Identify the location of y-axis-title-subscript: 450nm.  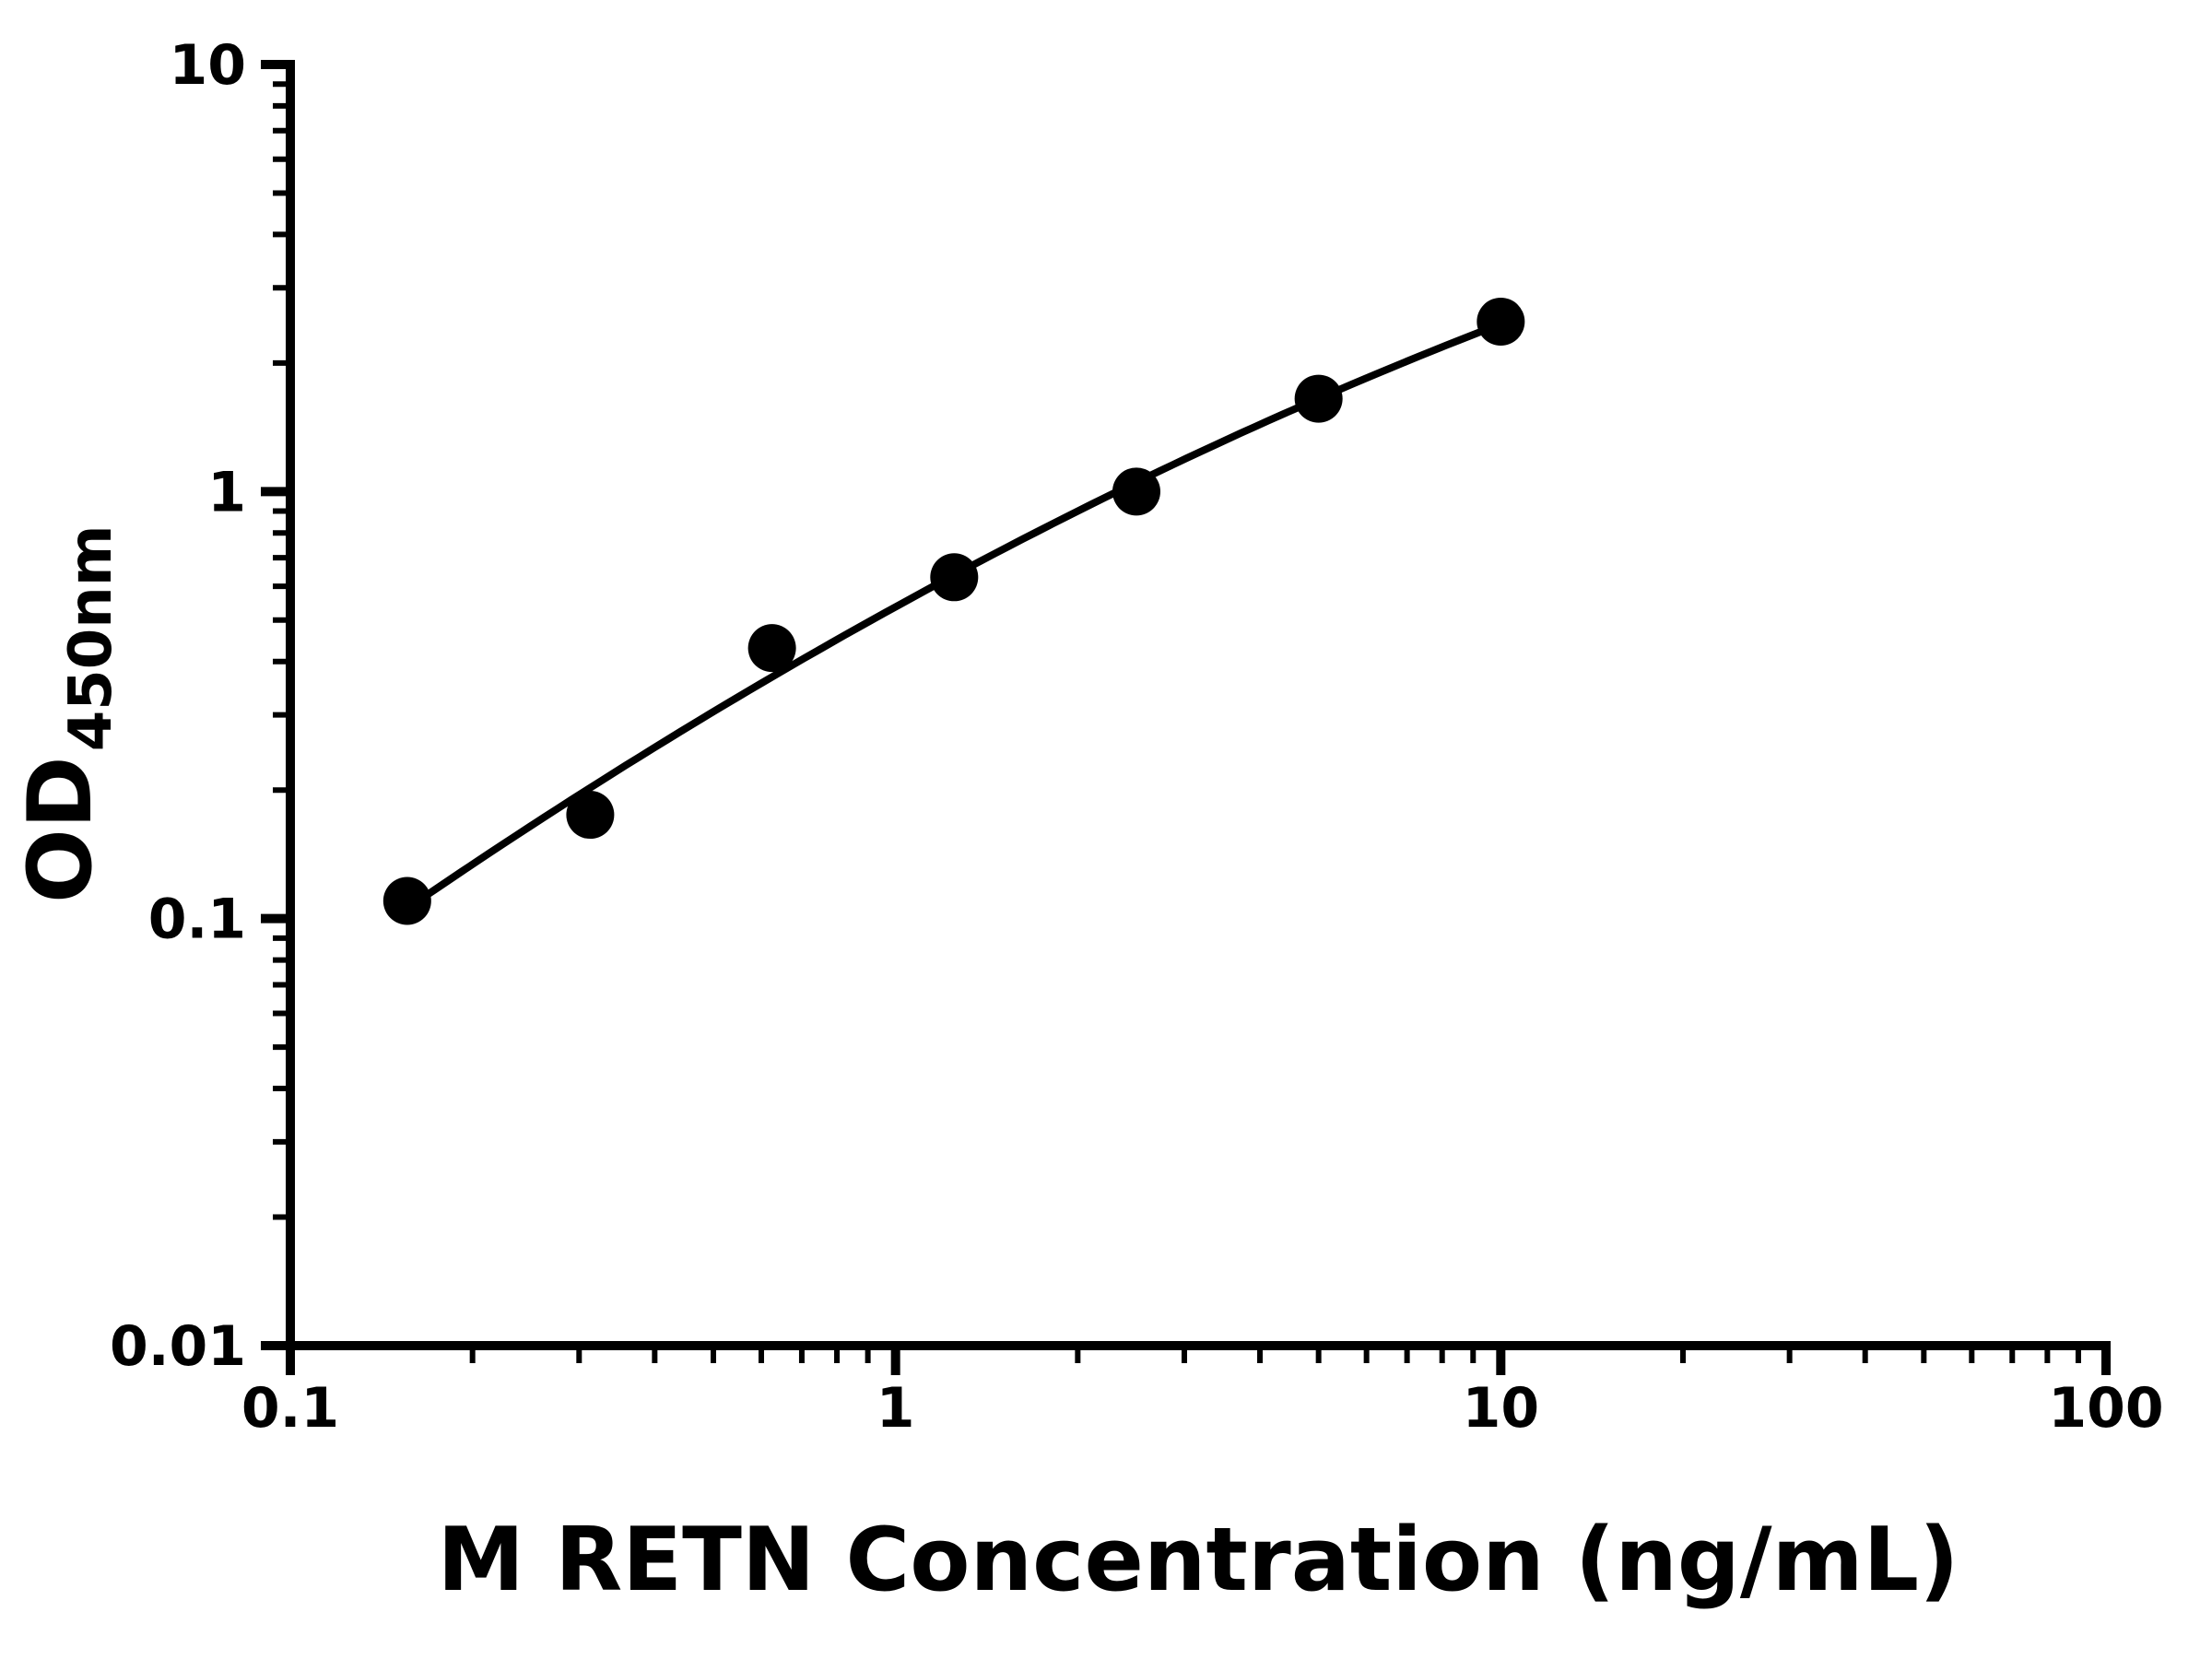
(91, 637).